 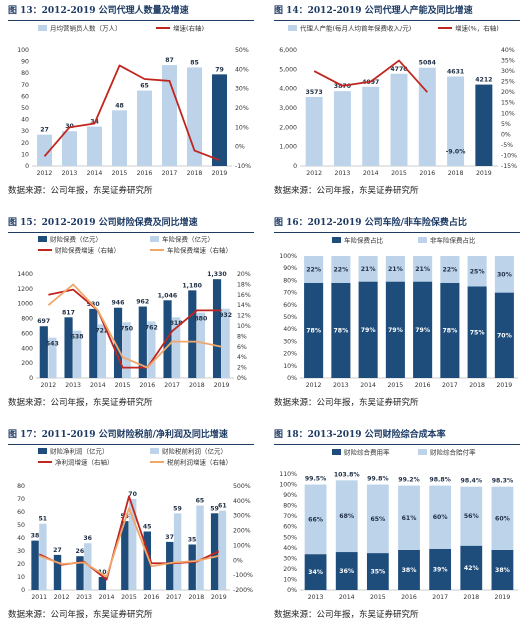 What do you see at coordinates (119, 105) in the screenshot?
I see `data-label: 48` at bounding box center [119, 105].